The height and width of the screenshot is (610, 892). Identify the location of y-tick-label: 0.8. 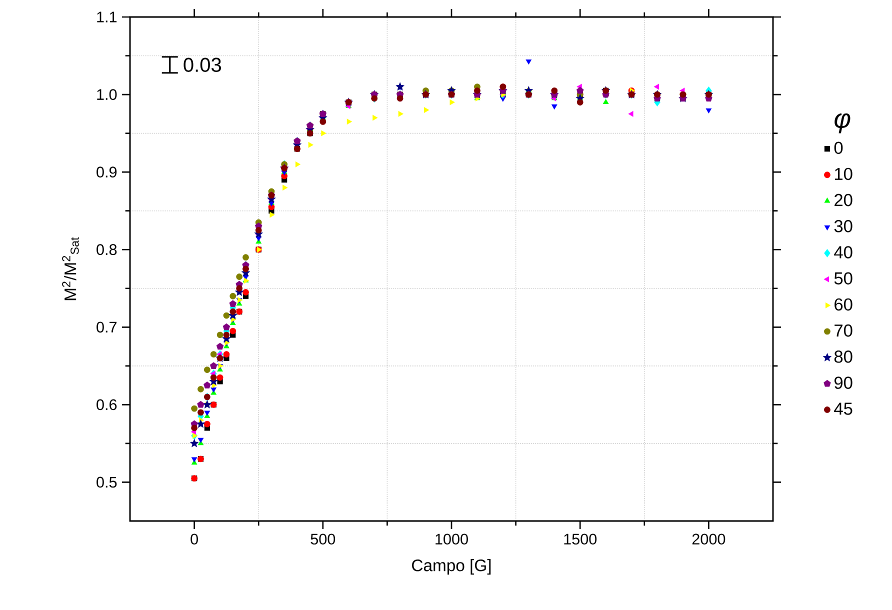
(106, 250).